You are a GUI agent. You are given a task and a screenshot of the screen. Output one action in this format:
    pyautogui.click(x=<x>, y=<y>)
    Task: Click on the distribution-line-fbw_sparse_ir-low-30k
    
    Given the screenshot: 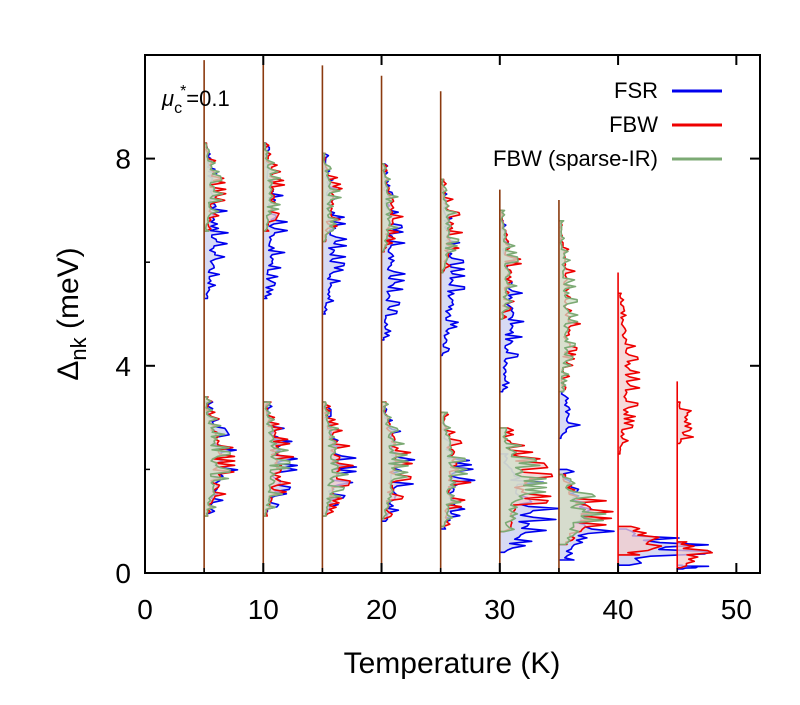 What is the action you would take?
    pyautogui.click(x=523, y=480)
    